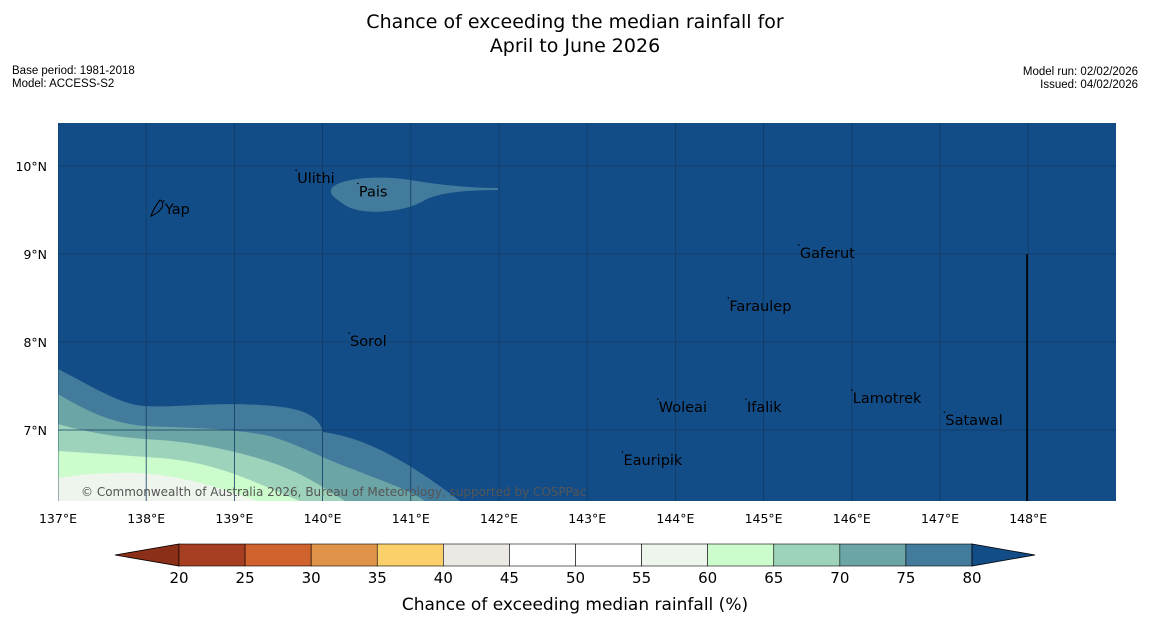 This screenshot has width=1150, height=644. I want to click on place-label: Faraulep, so click(760, 307).